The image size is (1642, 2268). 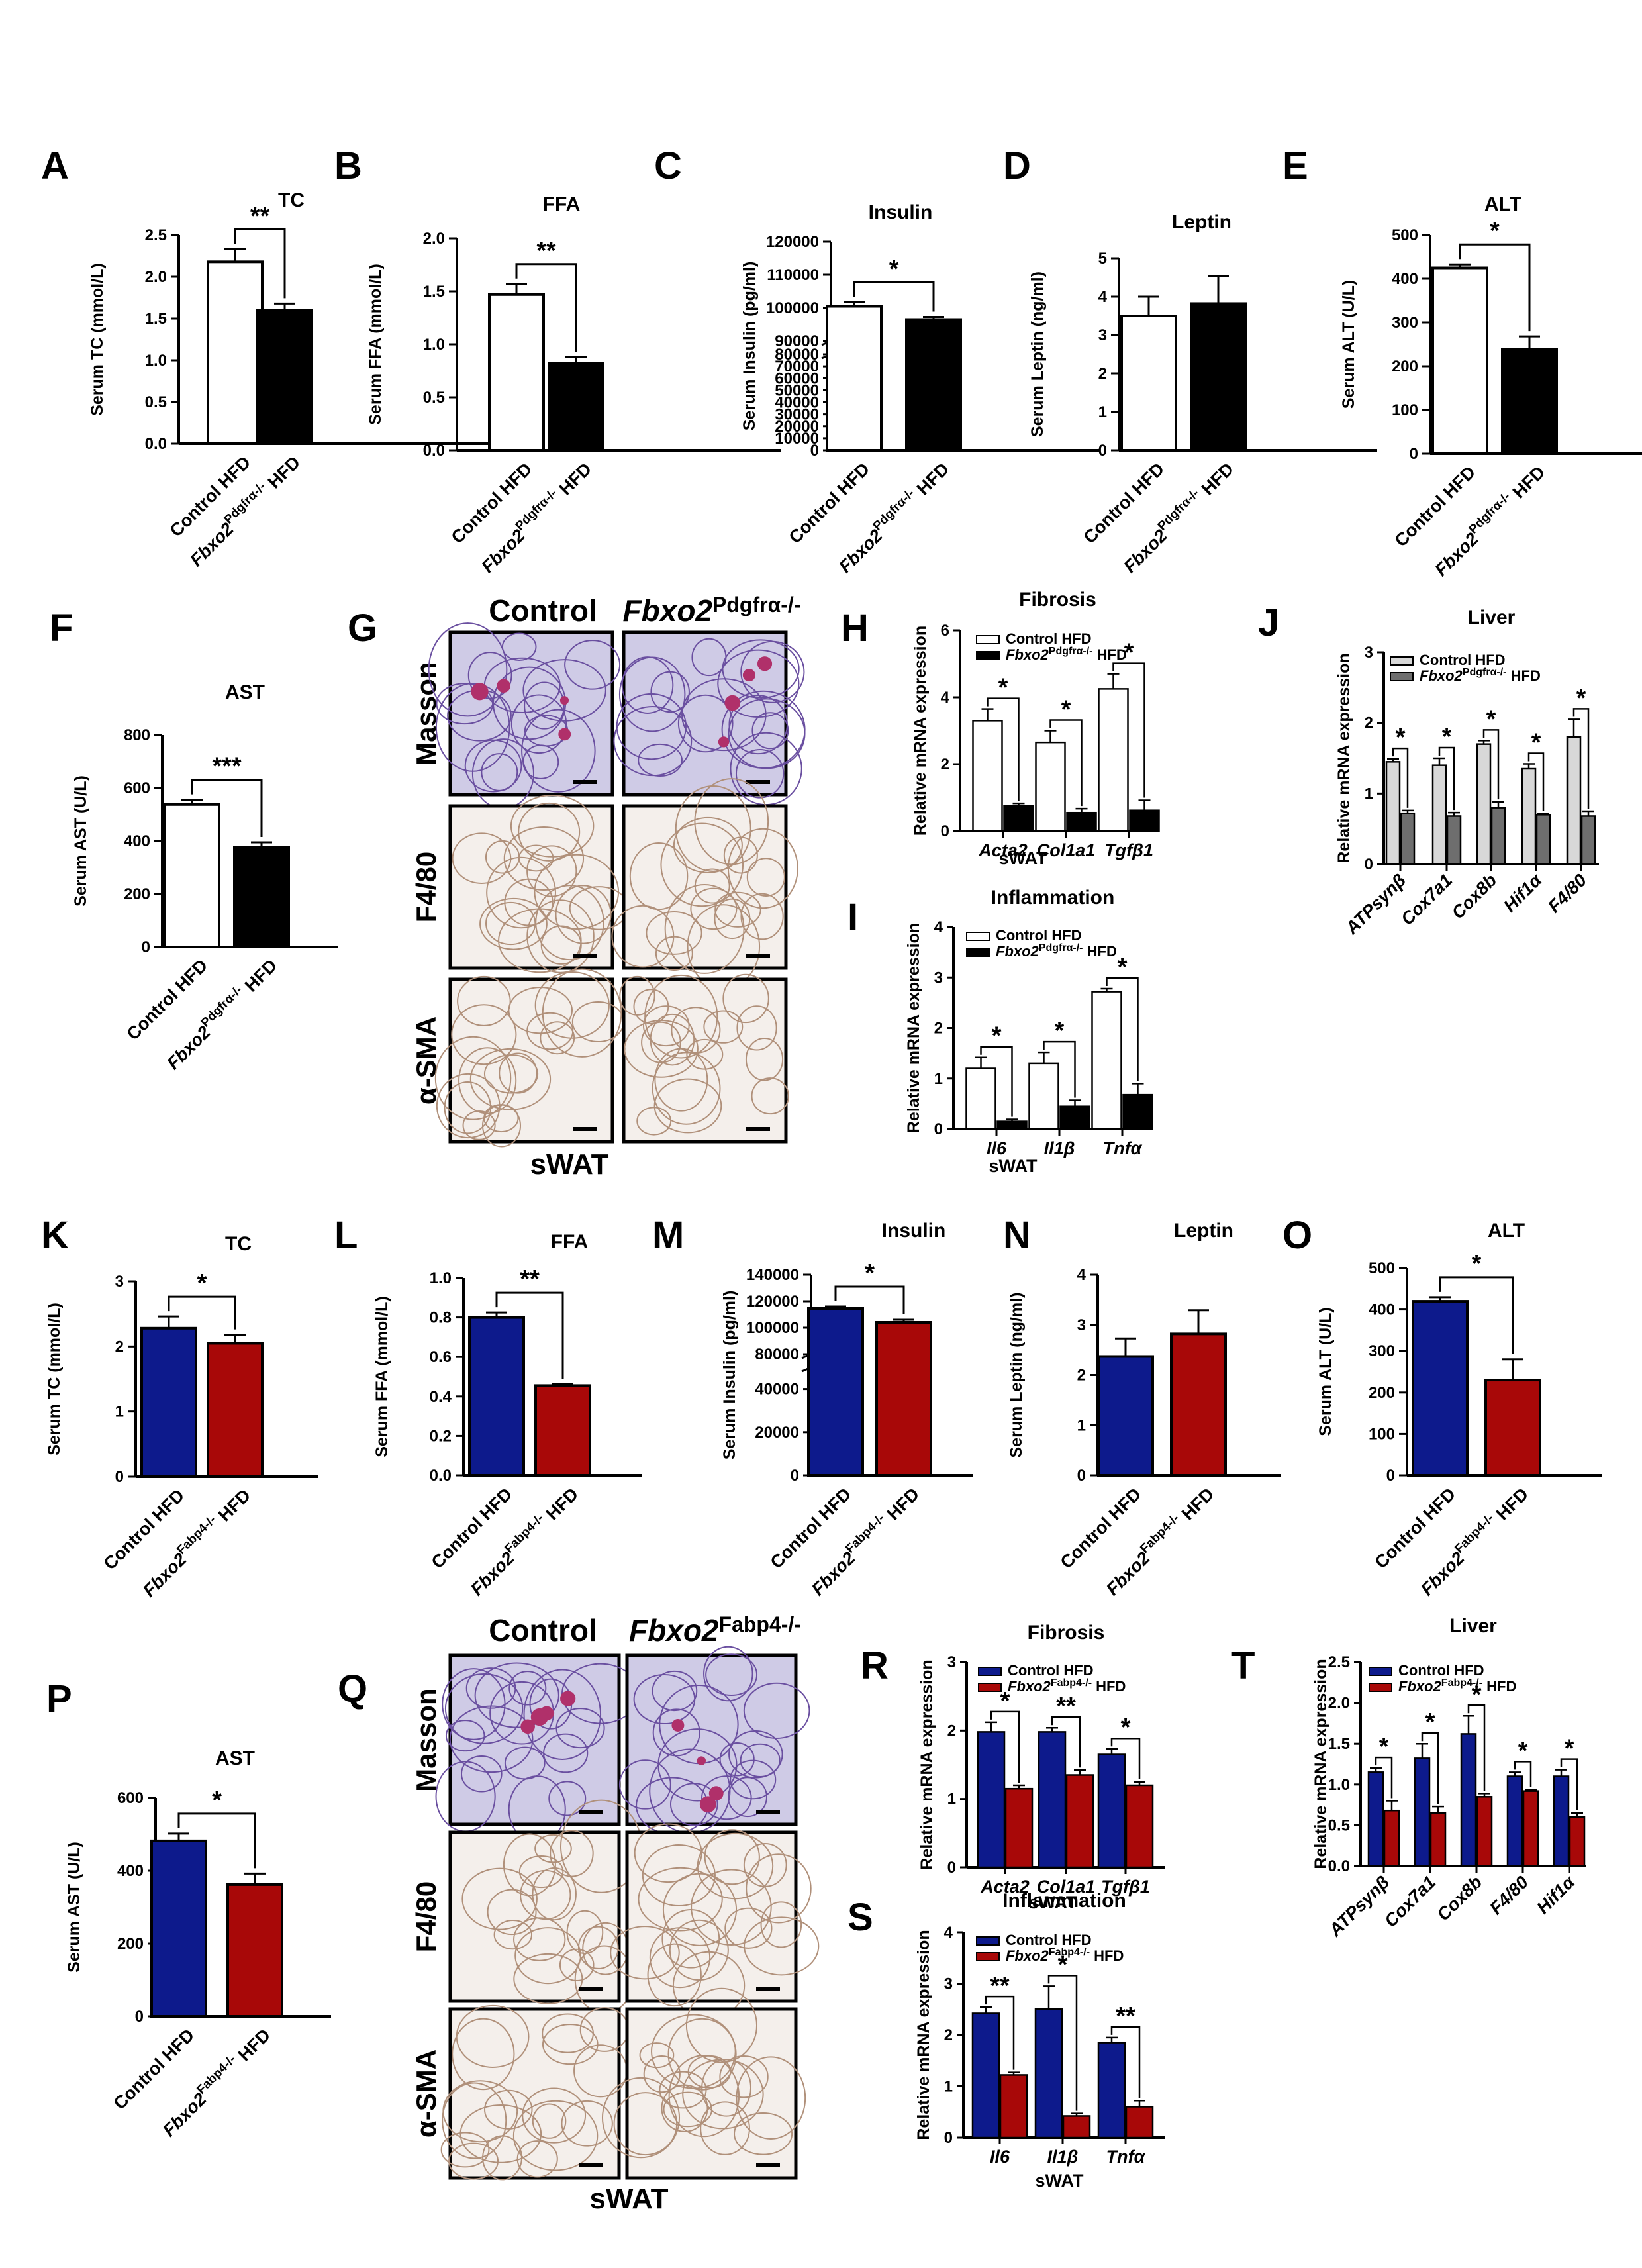 What do you see at coordinates (793, 242) in the screenshot?
I see `y-tick-label: 120000` at bounding box center [793, 242].